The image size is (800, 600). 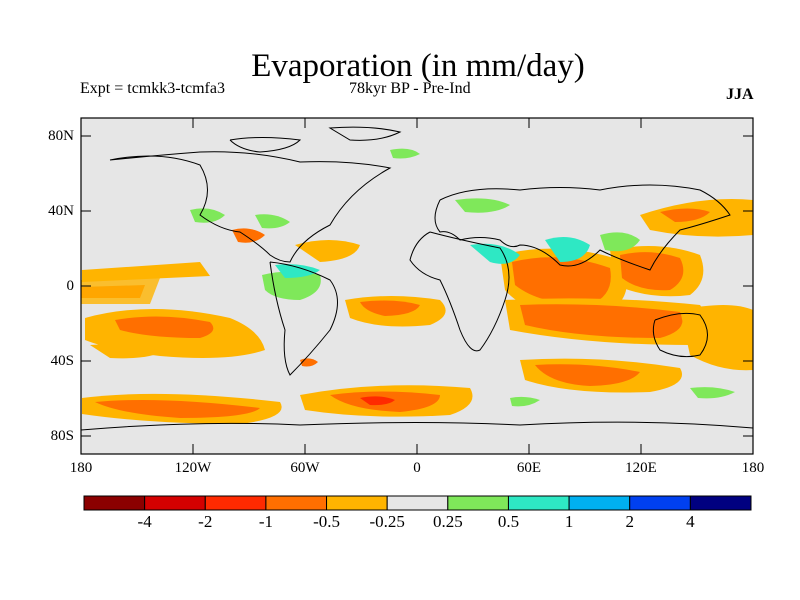 What do you see at coordinates (529, 468) in the screenshot?
I see `lon-label-60e: 60E` at bounding box center [529, 468].